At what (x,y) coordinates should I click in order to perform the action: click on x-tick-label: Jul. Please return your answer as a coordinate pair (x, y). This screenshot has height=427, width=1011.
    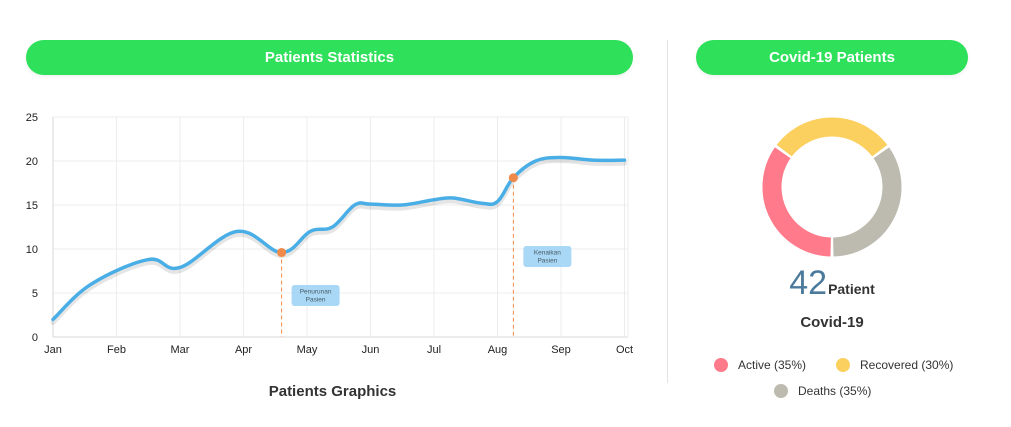
    Looking at the image, I should click on (434, 350).